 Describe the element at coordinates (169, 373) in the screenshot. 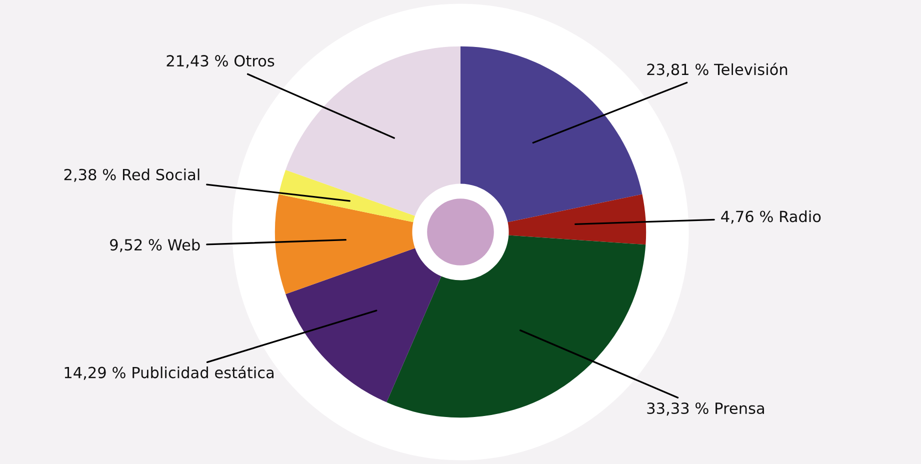

I see `slice-label: 14,29 % Publicidad estática` at that location.